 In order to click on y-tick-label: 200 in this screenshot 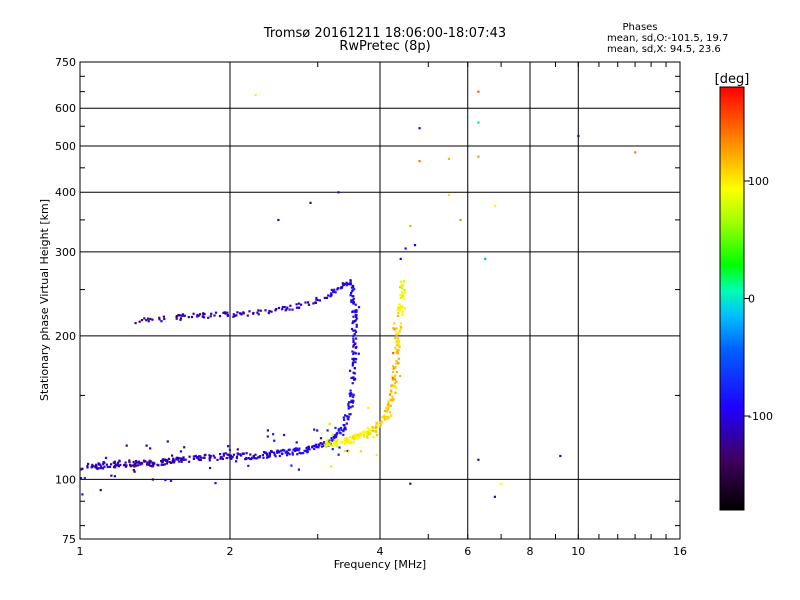, I will do `click(65, 336)`.